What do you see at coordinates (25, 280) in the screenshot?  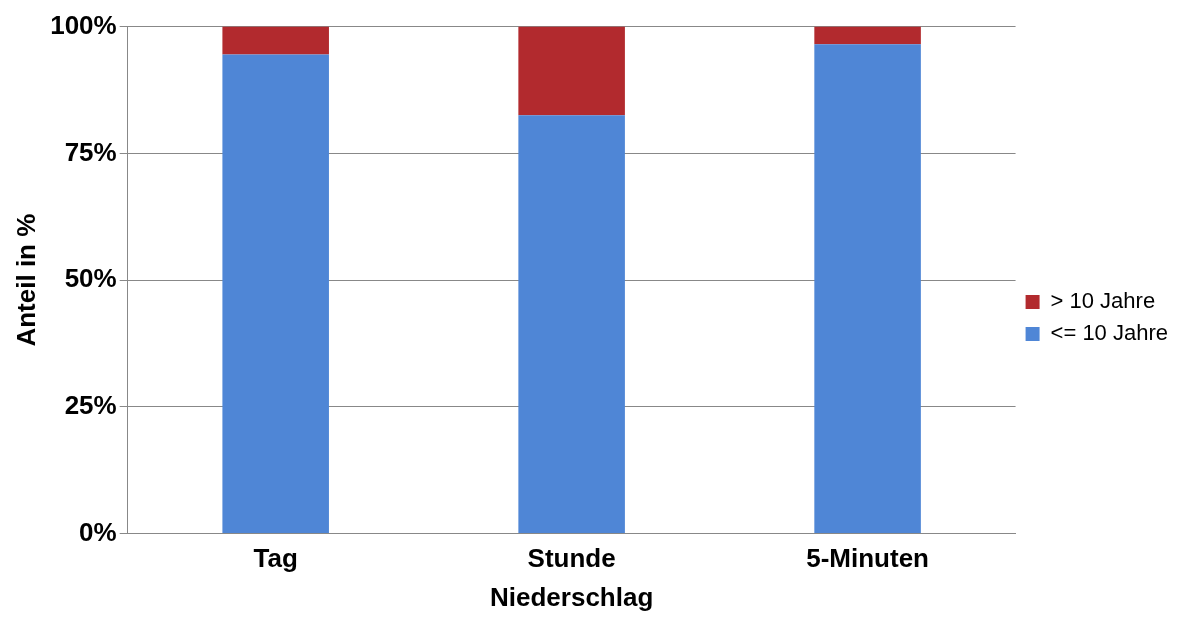 I see `y-axis-title: Anteil in %` at bounding box center [25, 280].